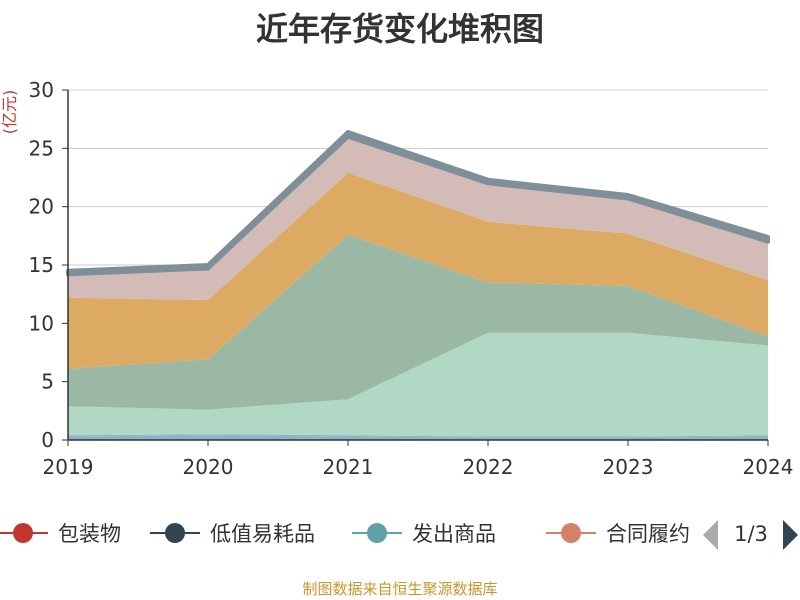 The height and width of the screenshot is (600, 800). I want to click on y-tick-label: 30, so click(41, 90).